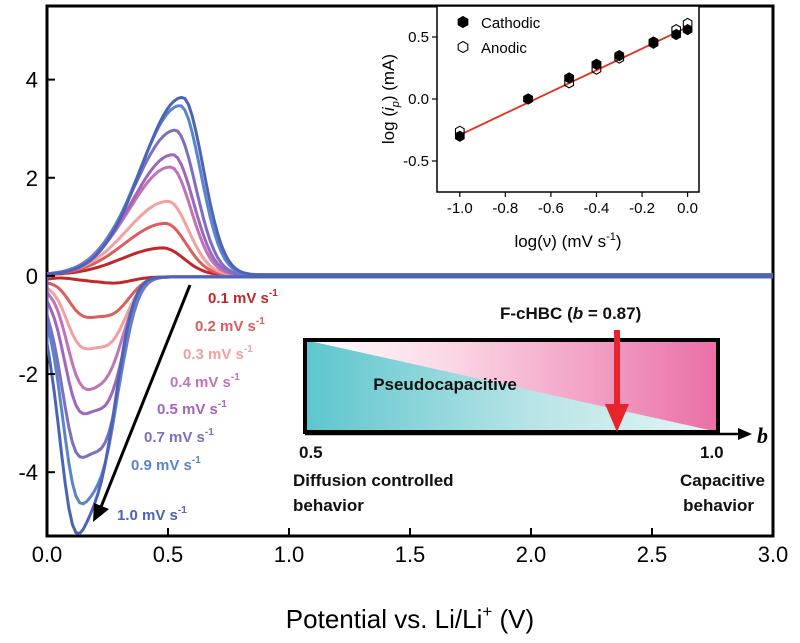 This screenshot has width=800, height=643. I want to click on scan-rate-value: 1.0 mV s, so click(147, 515).